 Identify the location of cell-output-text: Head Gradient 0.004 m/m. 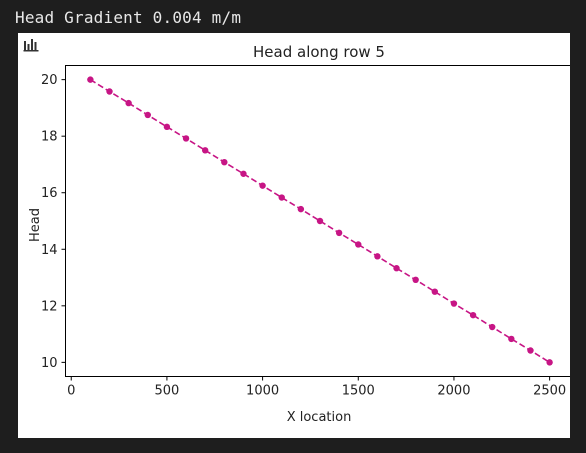
(128, 17).